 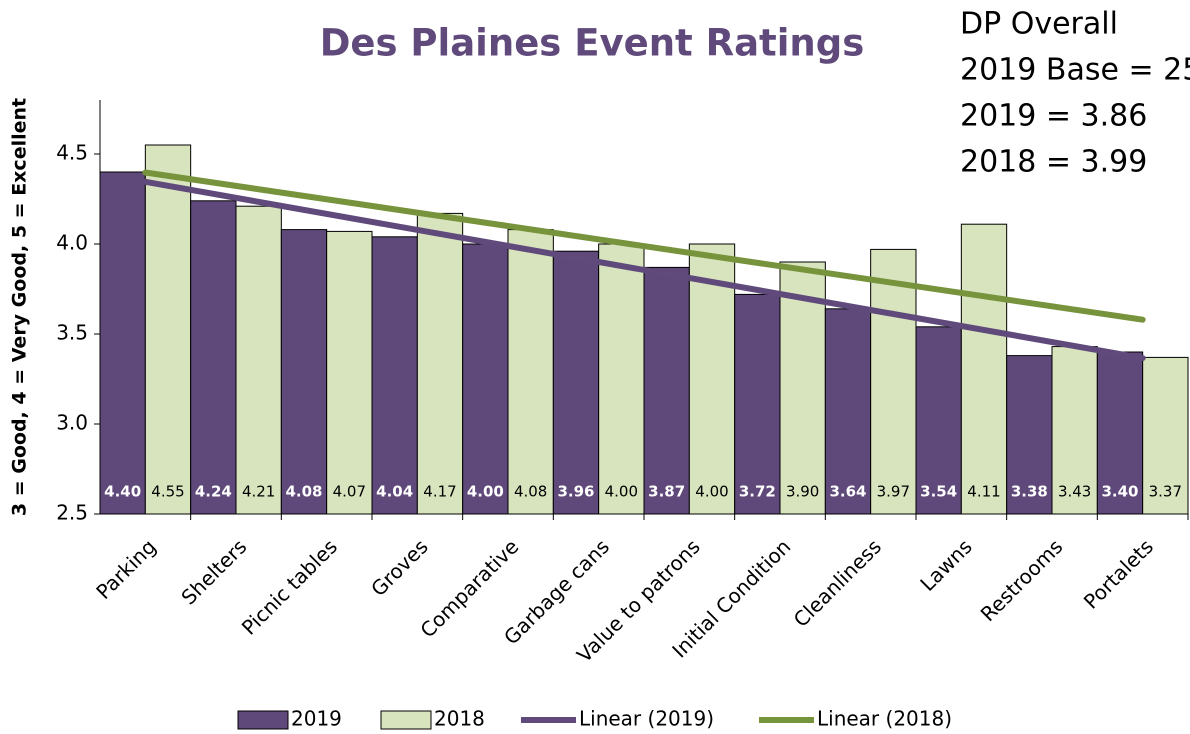 I want to click on data-label: 4.24, so click(x=213, y=492).